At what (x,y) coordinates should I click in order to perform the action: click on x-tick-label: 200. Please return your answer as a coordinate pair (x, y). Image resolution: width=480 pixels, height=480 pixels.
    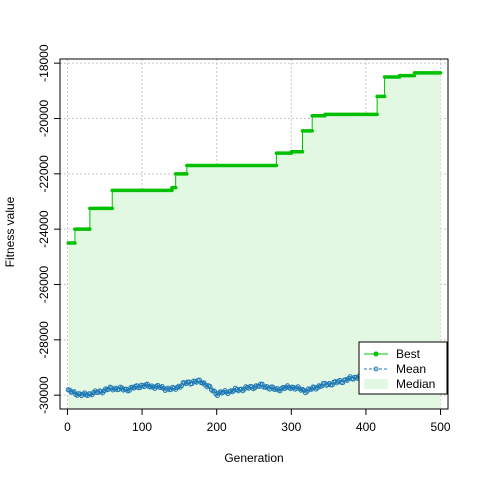
    Looking at the image, I should click on (217, 427).